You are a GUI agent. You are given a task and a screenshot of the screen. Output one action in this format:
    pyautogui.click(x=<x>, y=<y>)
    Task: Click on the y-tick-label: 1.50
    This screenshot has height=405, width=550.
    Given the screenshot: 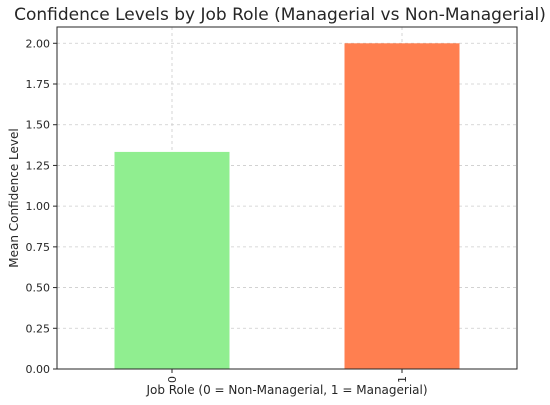 What is the action you would take?
    pyautogui.click(x=38, y=125)
    